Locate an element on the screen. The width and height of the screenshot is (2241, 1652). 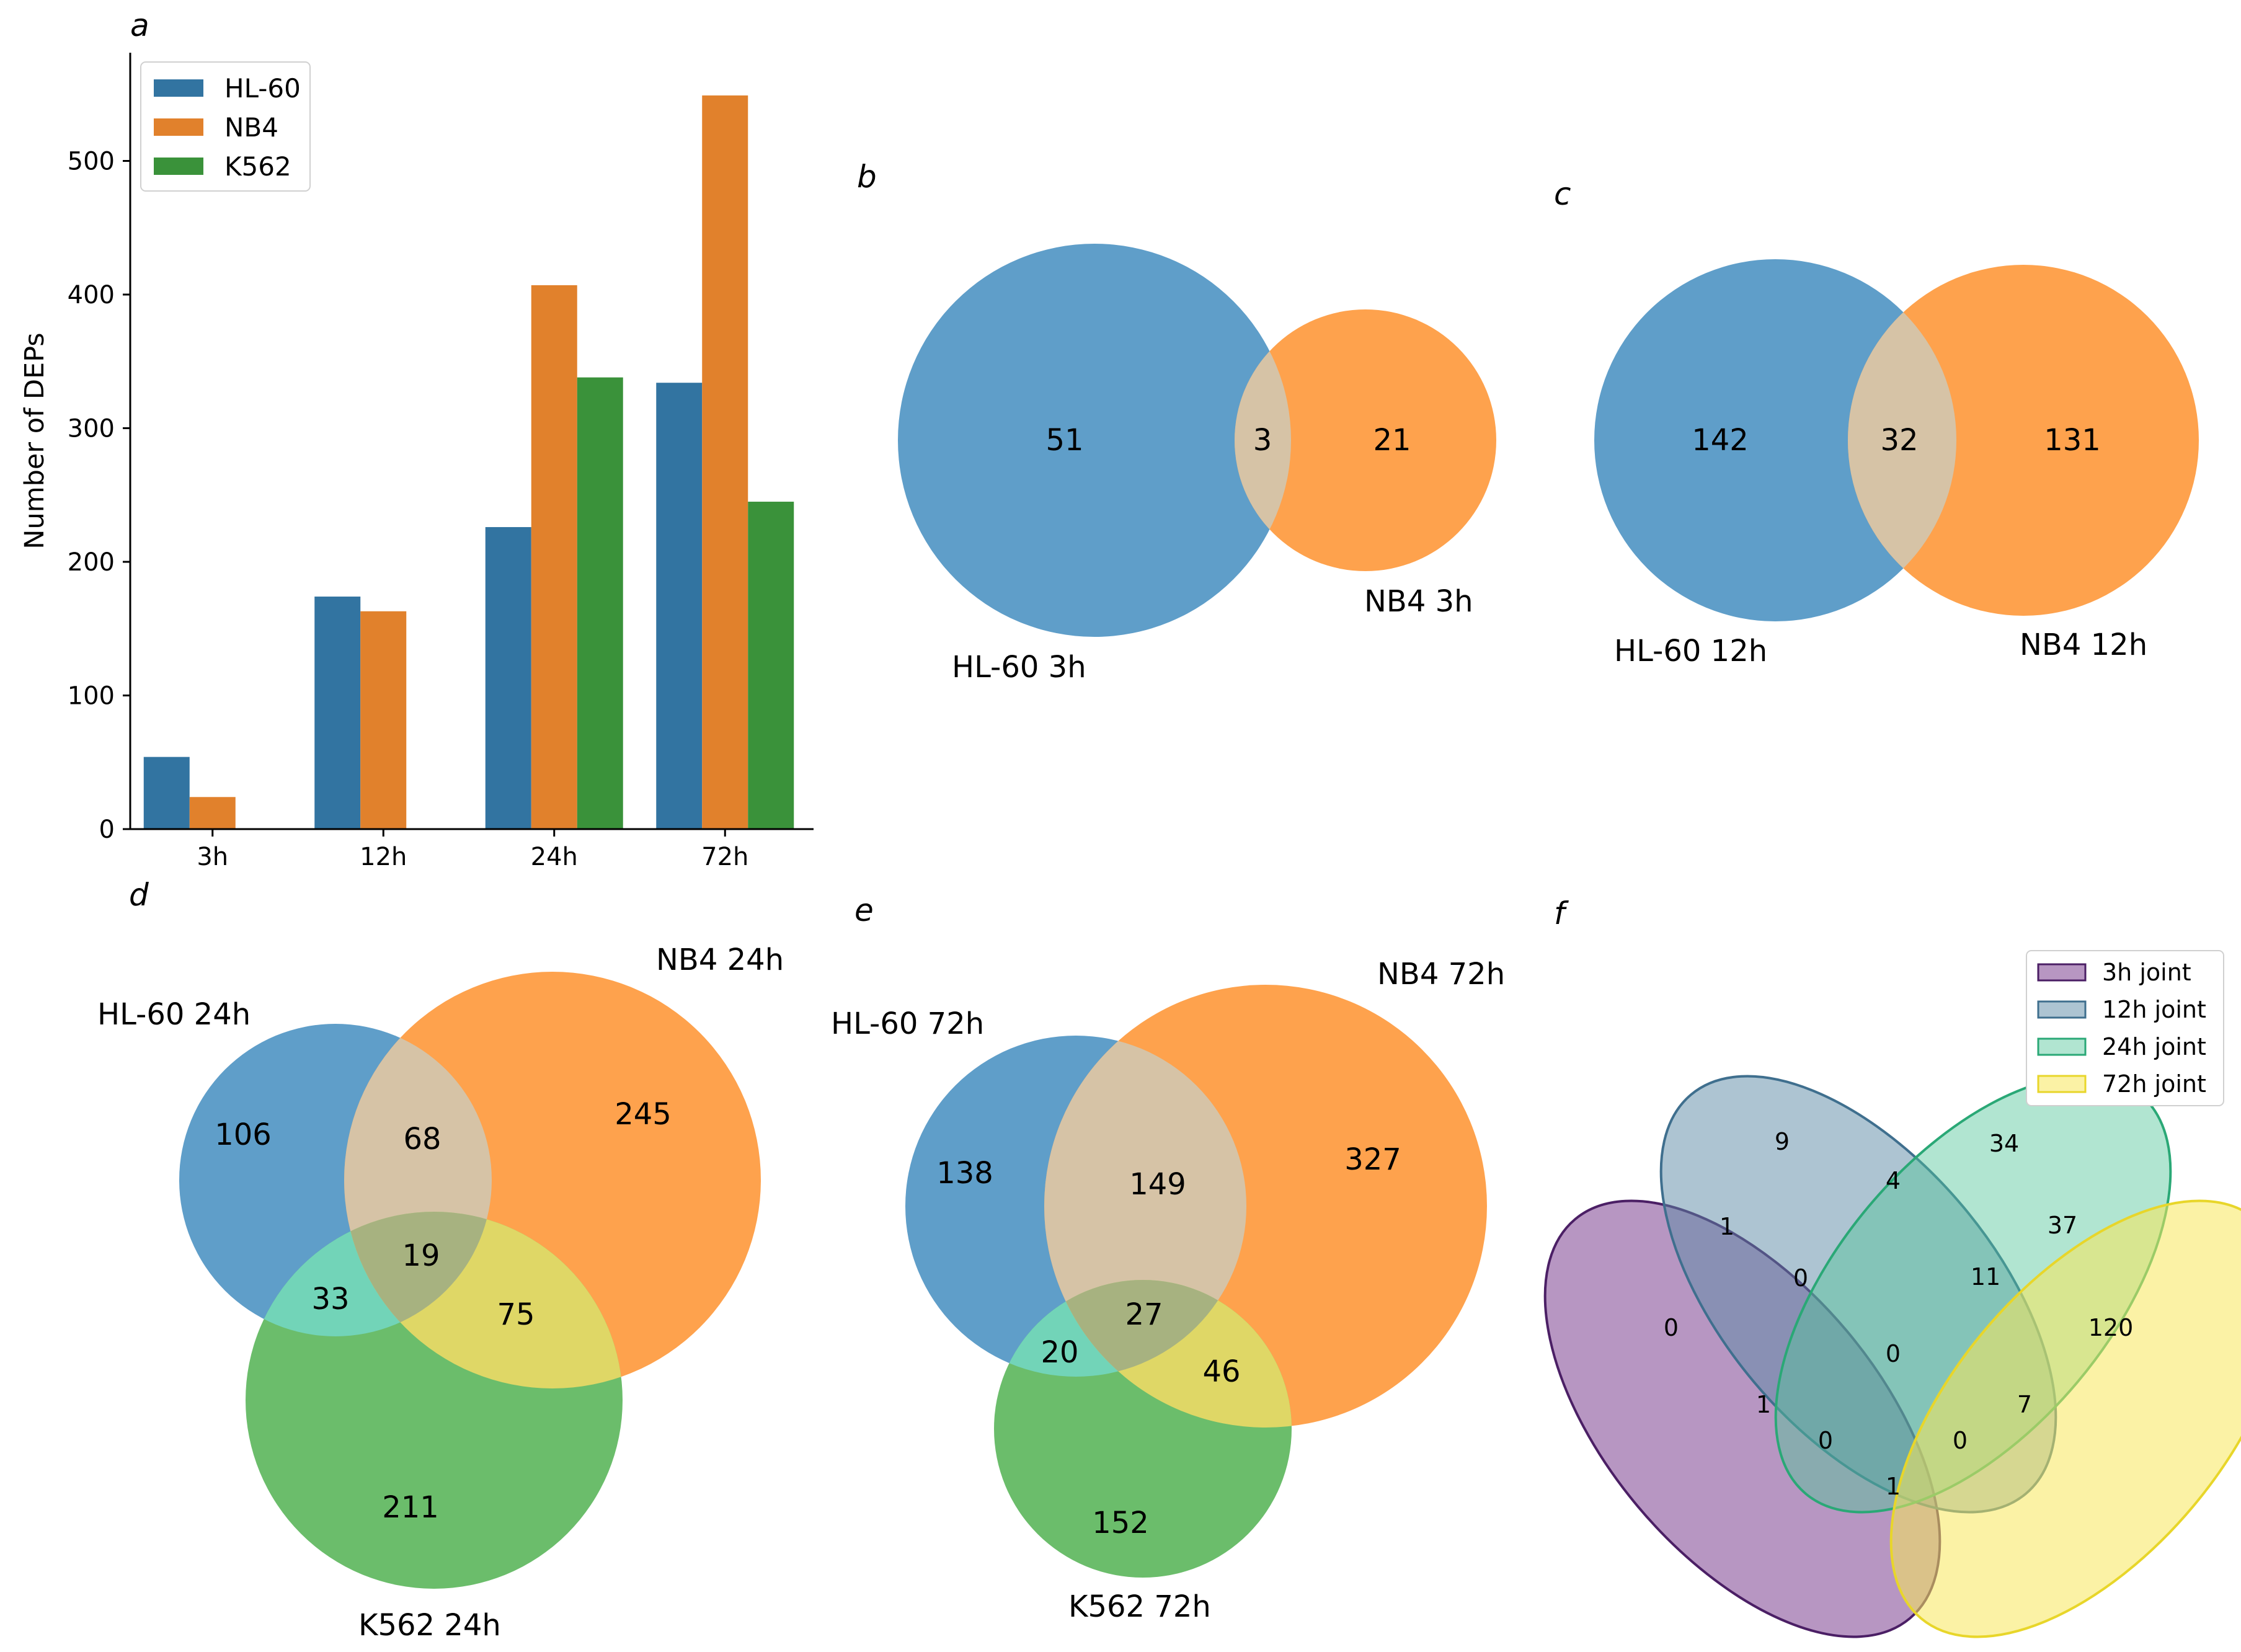
venn-f-legend-label-24h: 24h joint is located at coordinates (2154, 1046).